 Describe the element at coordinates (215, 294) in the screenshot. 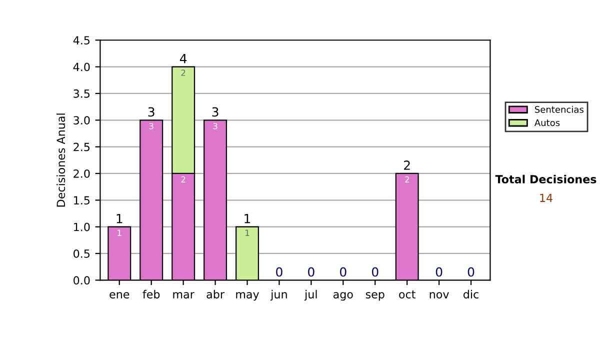

I see `x-tick-label: abr` at that location.